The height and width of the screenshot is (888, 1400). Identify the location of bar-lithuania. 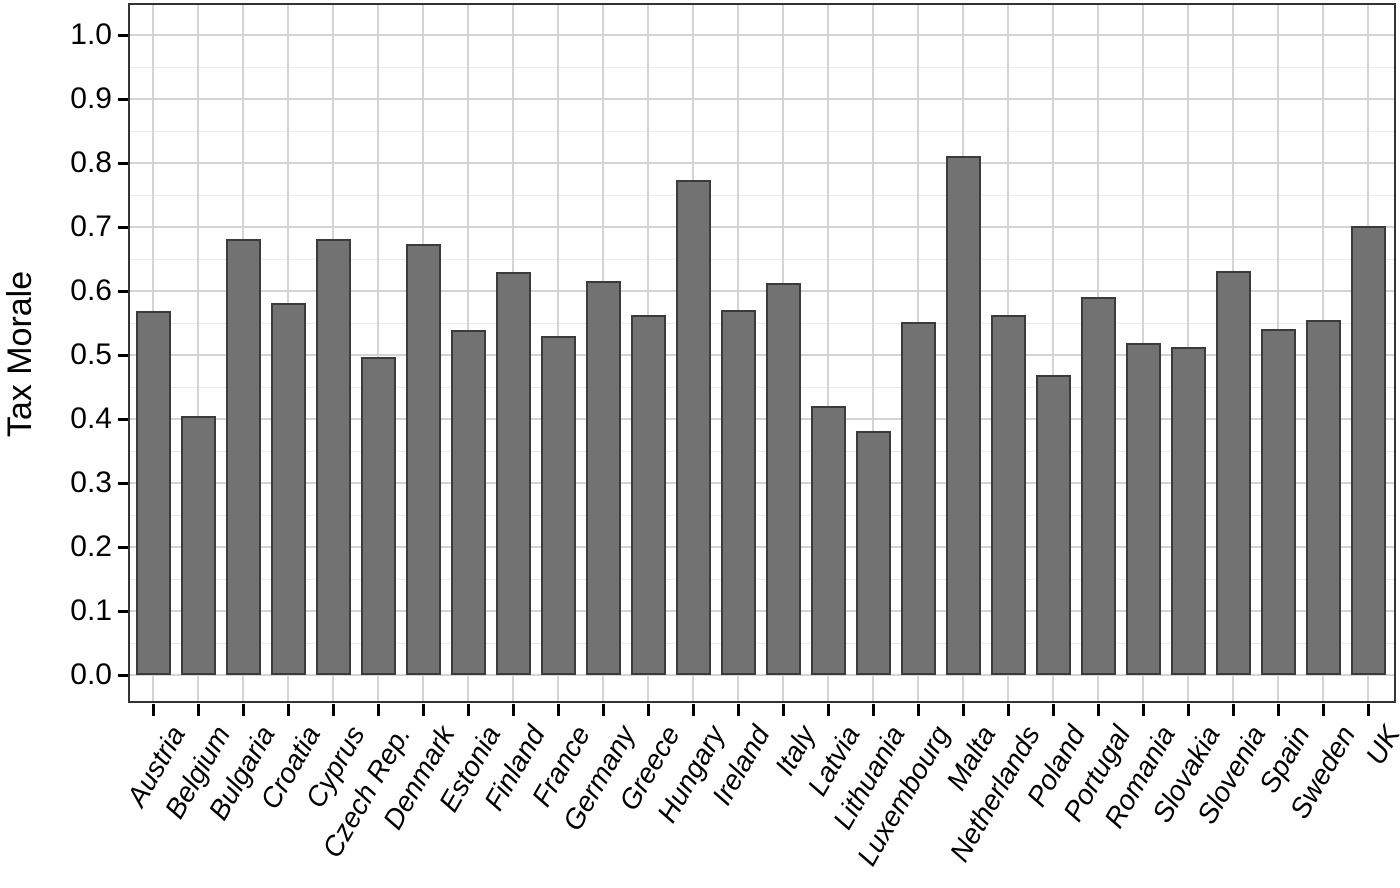
(873, 553).